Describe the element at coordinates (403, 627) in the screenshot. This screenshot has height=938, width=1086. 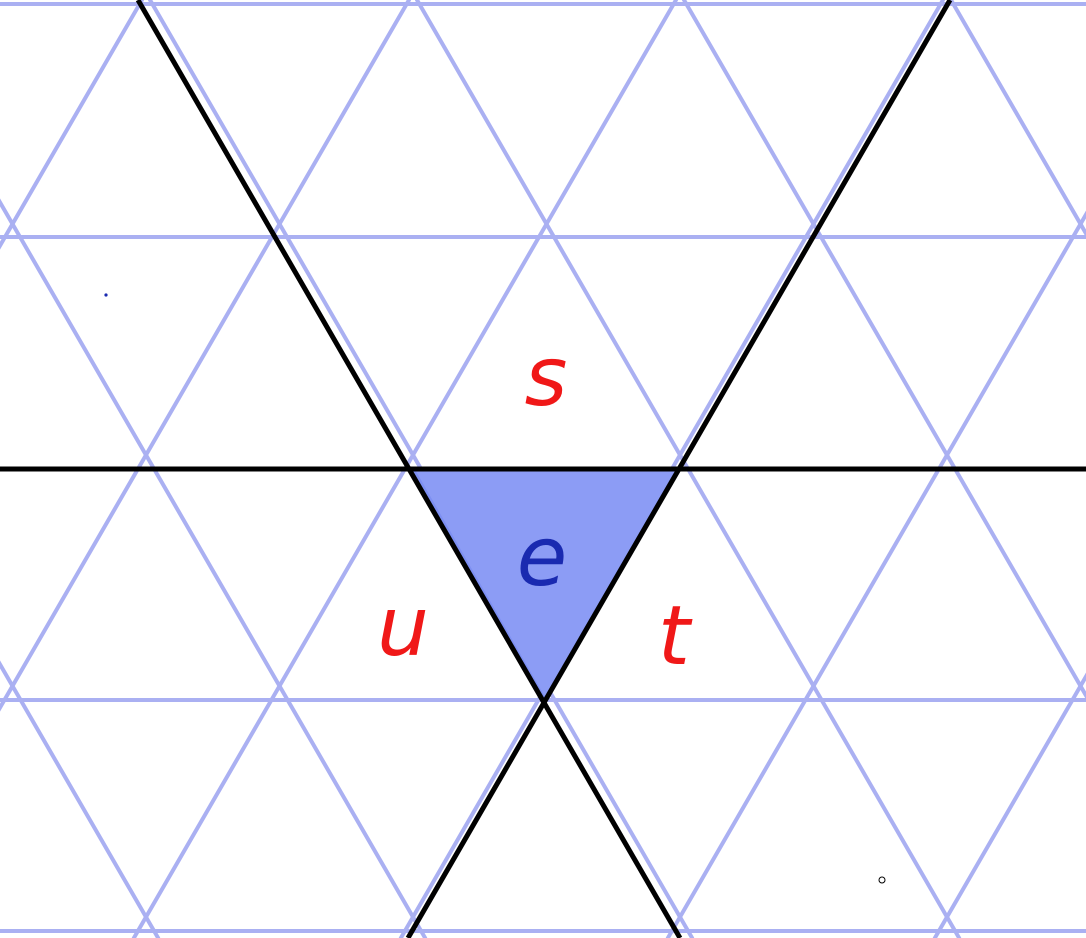
I see `label-u: u` at that location.